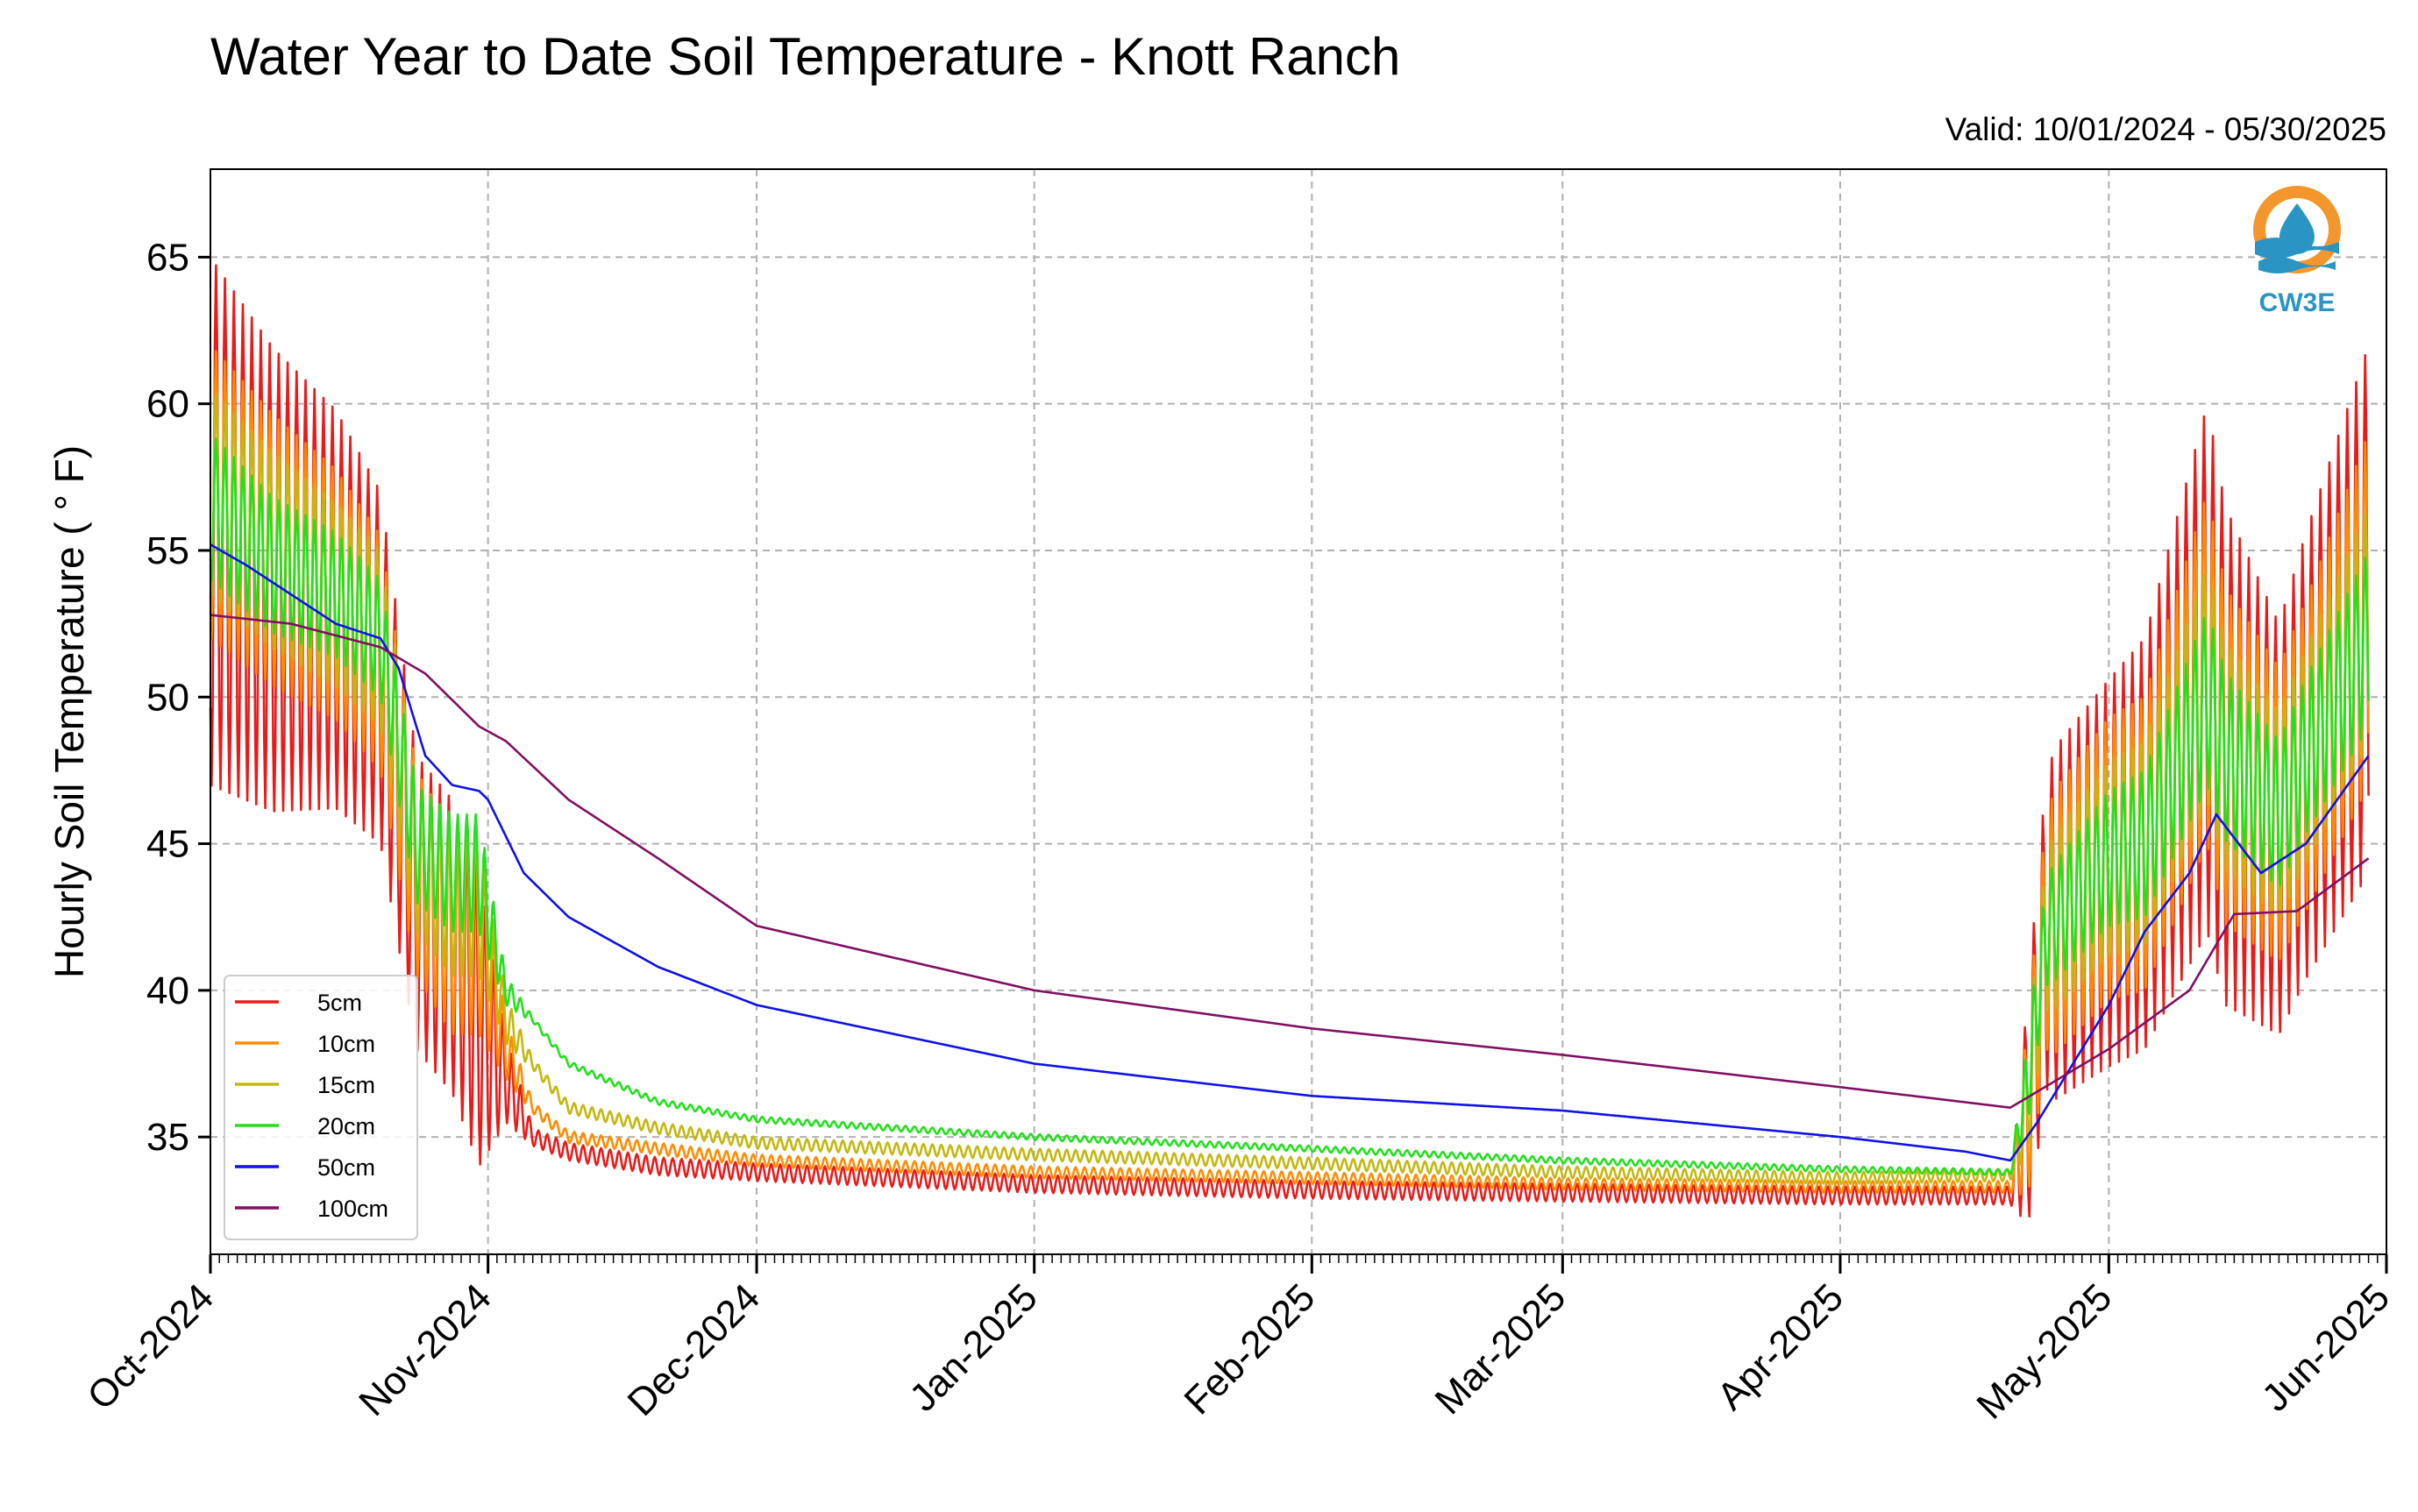  Describe the element at coordinates (167, 550) in the screenshot. I see `y-tick-label: 55` at that location.